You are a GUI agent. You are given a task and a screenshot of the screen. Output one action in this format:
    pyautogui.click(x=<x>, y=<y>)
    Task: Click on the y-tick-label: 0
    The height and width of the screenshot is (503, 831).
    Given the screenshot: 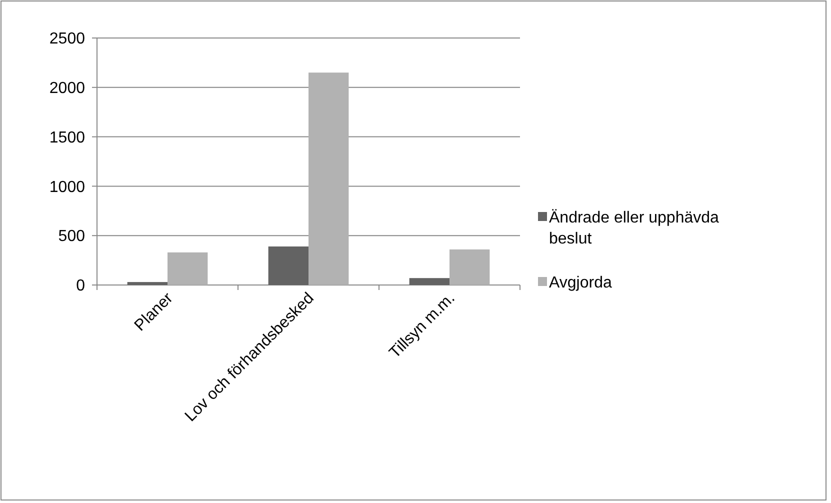 What is the action you would take?
    pyautogui.click(x=81, y=286)
    